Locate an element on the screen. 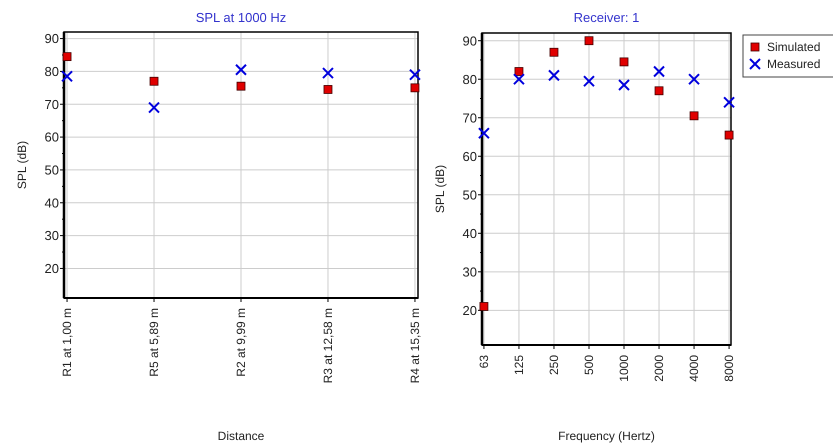 Image resolution: width=833 pixels, height=446 pixels. legend-label: Simulated is located at coordinates (793, 47).